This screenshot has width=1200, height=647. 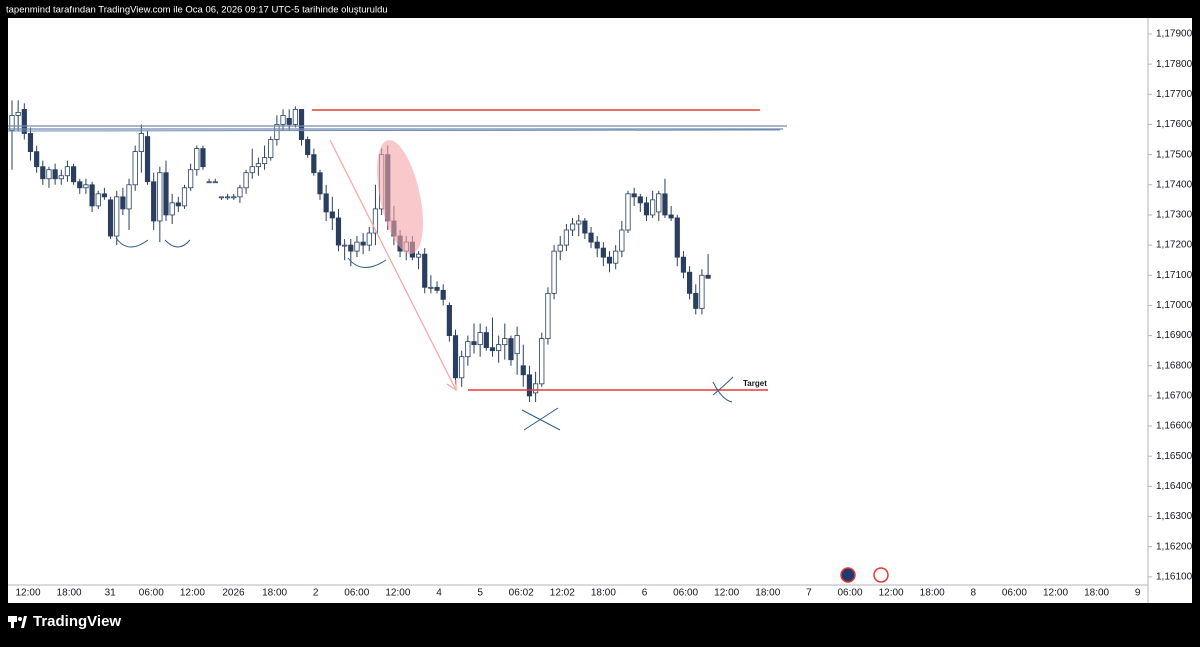 What do you see at coordinates (1174, 546) in the screenshot?
I see `y-tick-label: 1,16200` at bounding box center [1174, 546].